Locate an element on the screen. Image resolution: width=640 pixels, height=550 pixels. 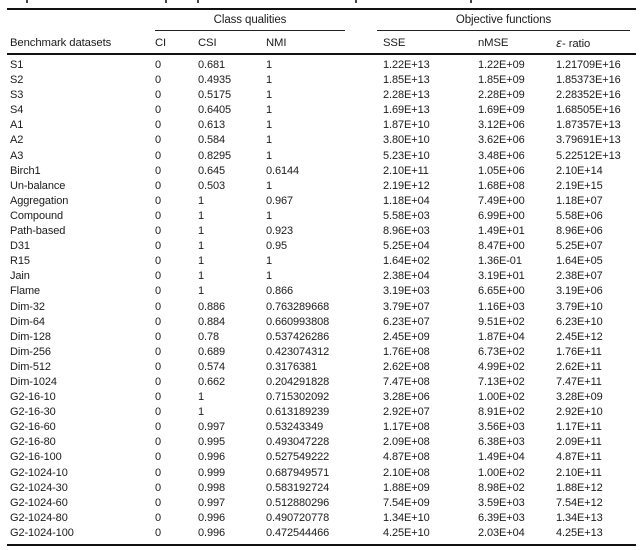
value-cell: 0.660993808 is located at coordinates (298, 321).